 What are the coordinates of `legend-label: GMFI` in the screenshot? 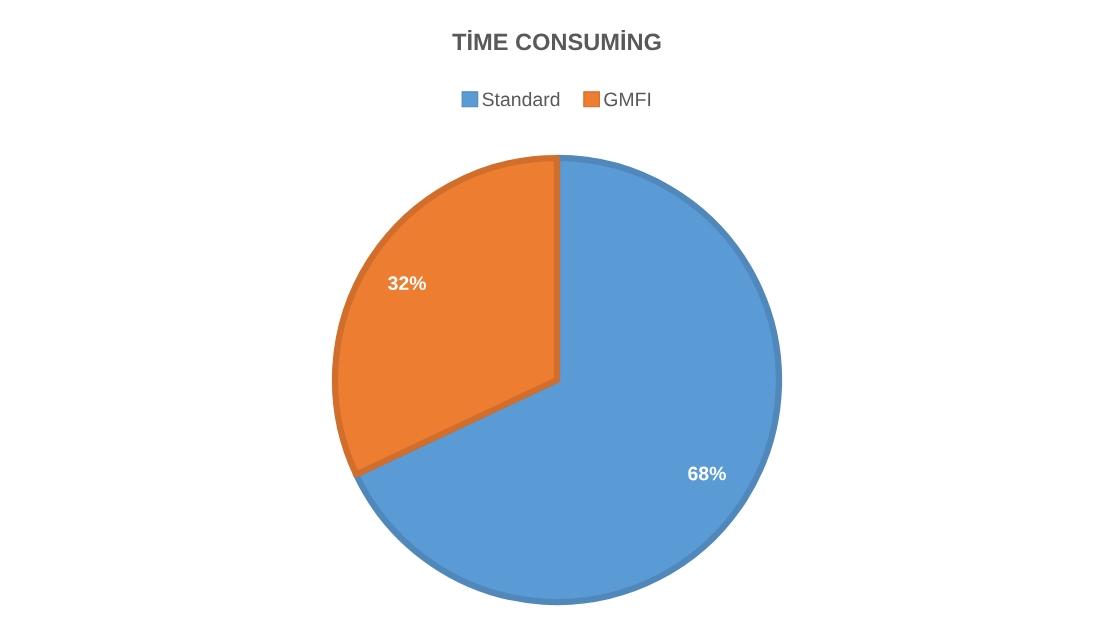 It's located at (627, 99).